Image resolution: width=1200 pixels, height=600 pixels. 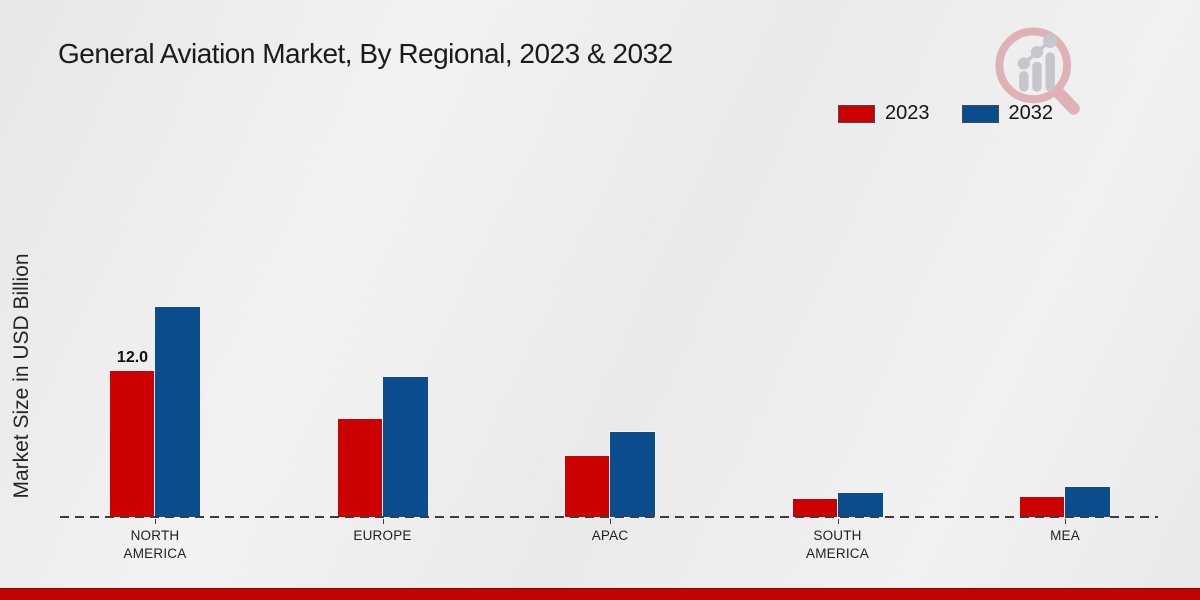 What do you see at coordinates (1065, 535) in the screenshot?
I see `x-label-mea: MEA` at bounding box center [1065, 535].